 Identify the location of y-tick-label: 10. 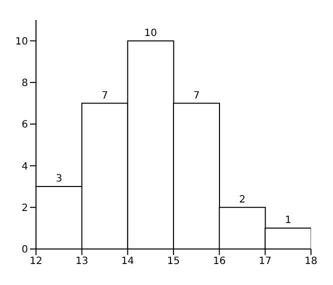
(21, 42).